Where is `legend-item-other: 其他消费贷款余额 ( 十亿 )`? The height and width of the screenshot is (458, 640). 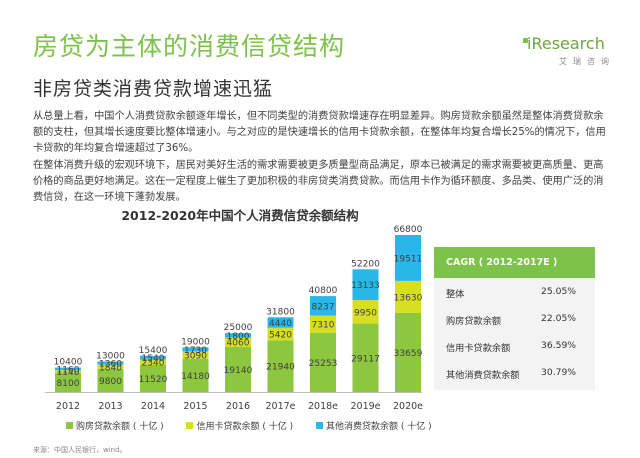
legend-item-other: 其他消费贷款余额 ( 十亿 ) is located at coordinates (373, 425).